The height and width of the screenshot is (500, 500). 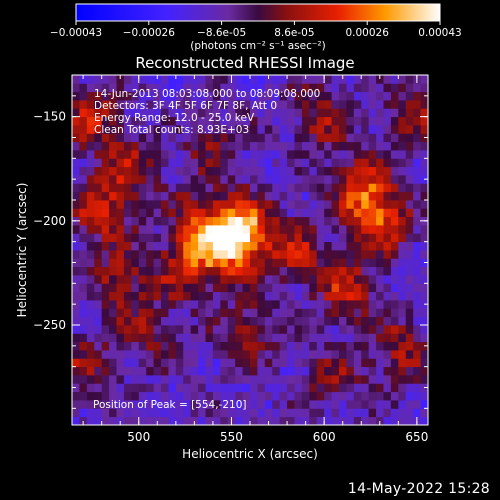 I want to click on colorbar-tick-label: 0.00043, so click(x=439, y=33).